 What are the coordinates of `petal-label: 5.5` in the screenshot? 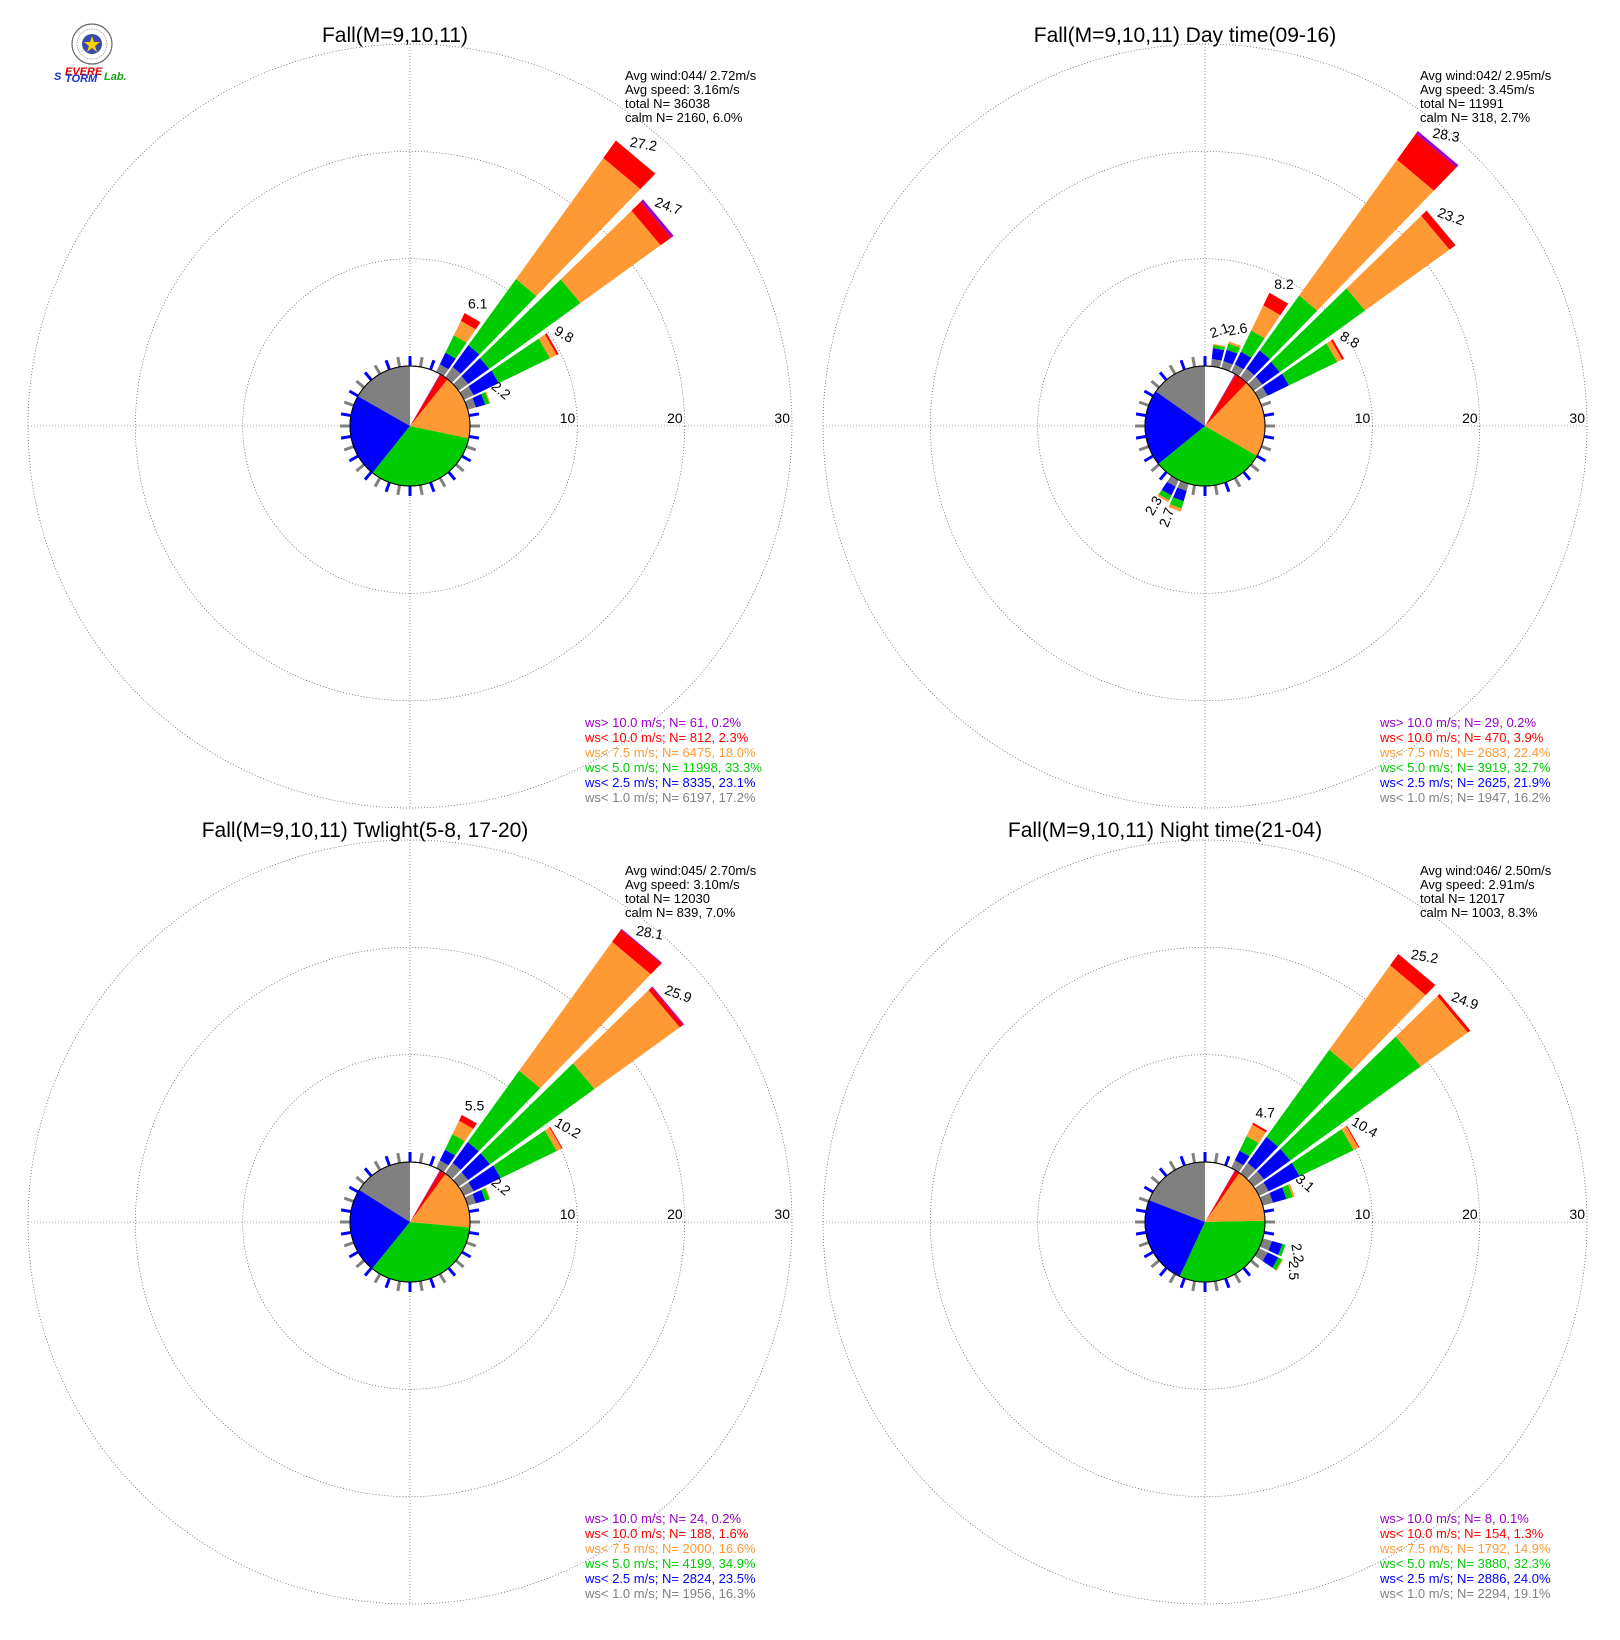 It's located at (475, 1105).